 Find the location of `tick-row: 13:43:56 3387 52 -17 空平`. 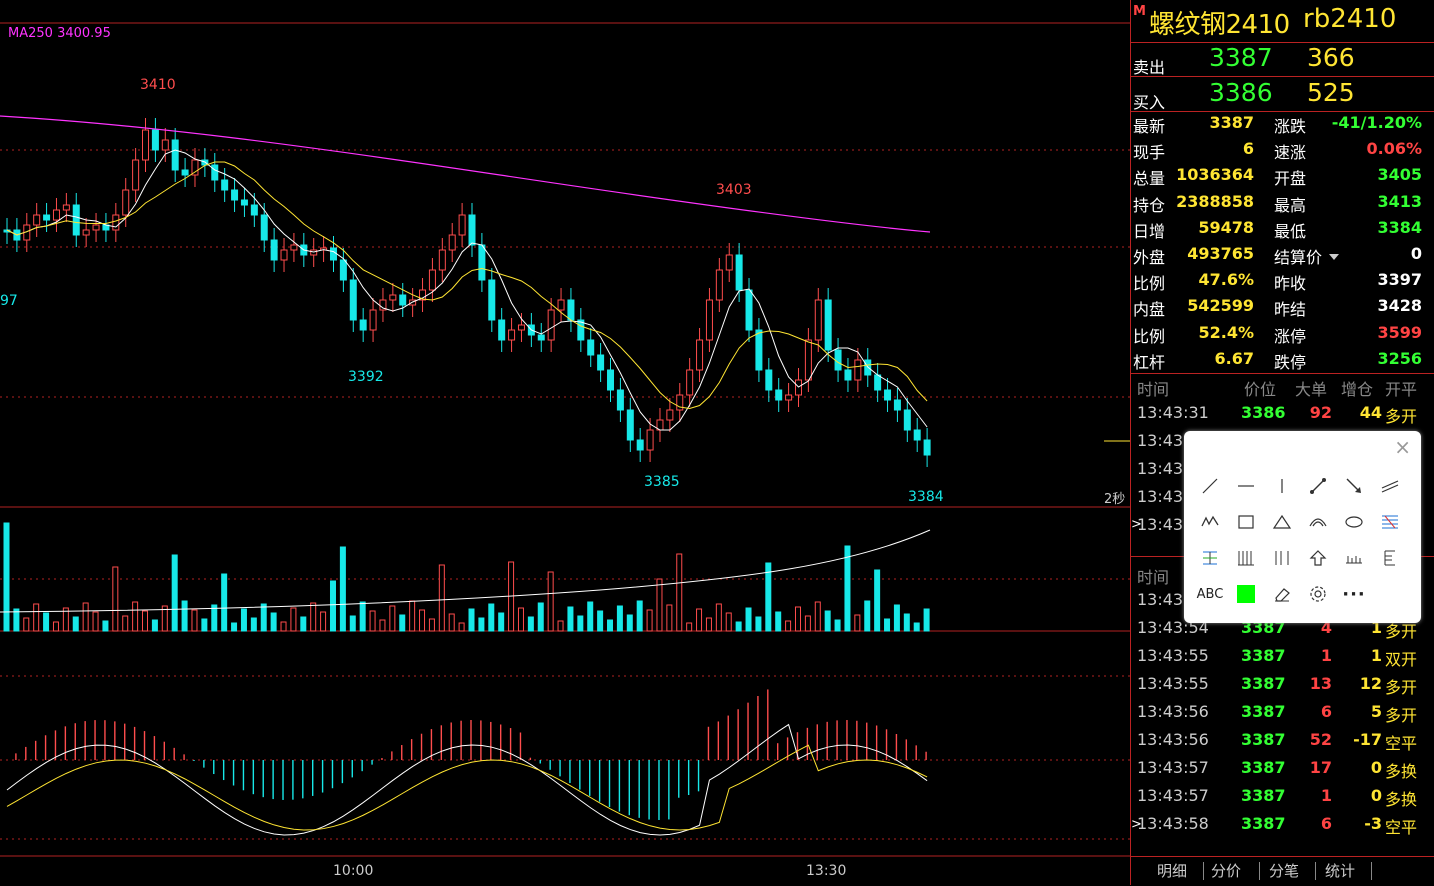

tick-row: 13:43:56 3387 52 -17 空平 is located at coordinates (1282, 744).